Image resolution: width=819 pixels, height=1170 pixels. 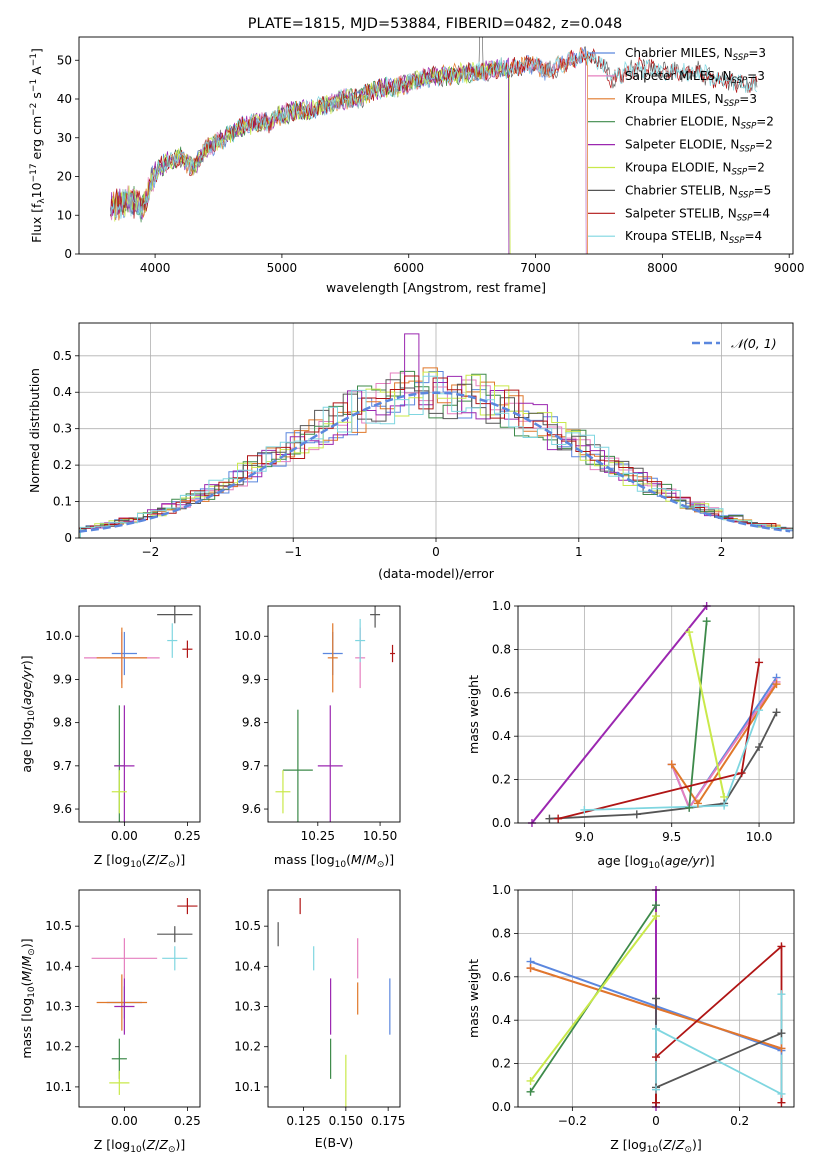 What do you see at coordinates (62, 809) in the screenshot?
I see `y-tick-label: 9.6` at bounding box center [62, 809].